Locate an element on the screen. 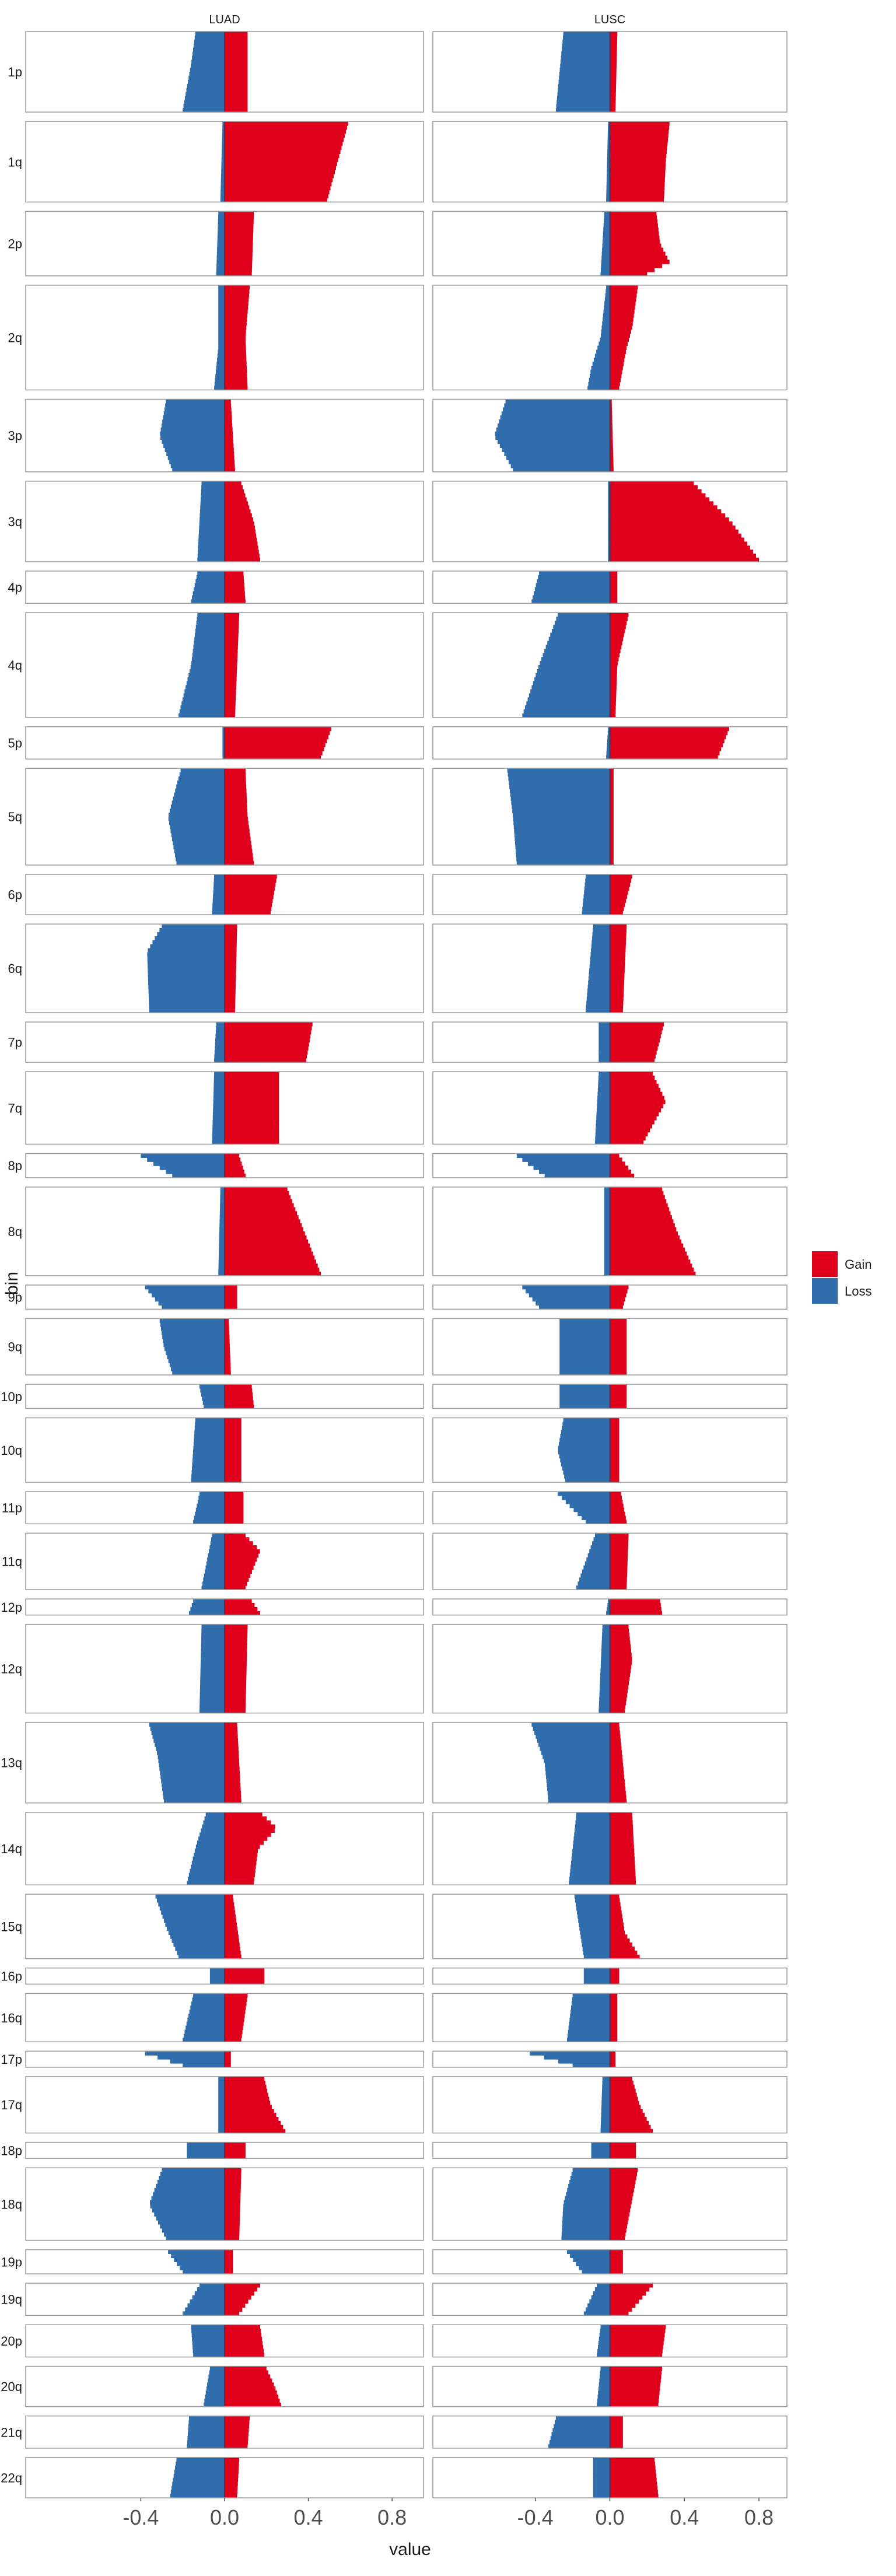 The height and width of the screenshot is (2576, 896). panel-title-luad: LUAD is located at coordinates (224, 19).